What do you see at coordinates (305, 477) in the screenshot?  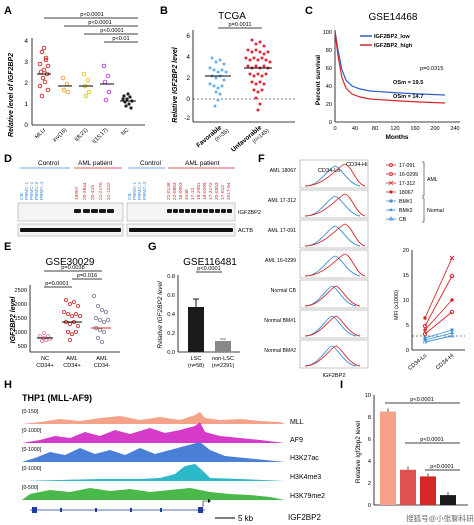 I see `svg-text: H3K4me3` at bounding box center [305, 477].